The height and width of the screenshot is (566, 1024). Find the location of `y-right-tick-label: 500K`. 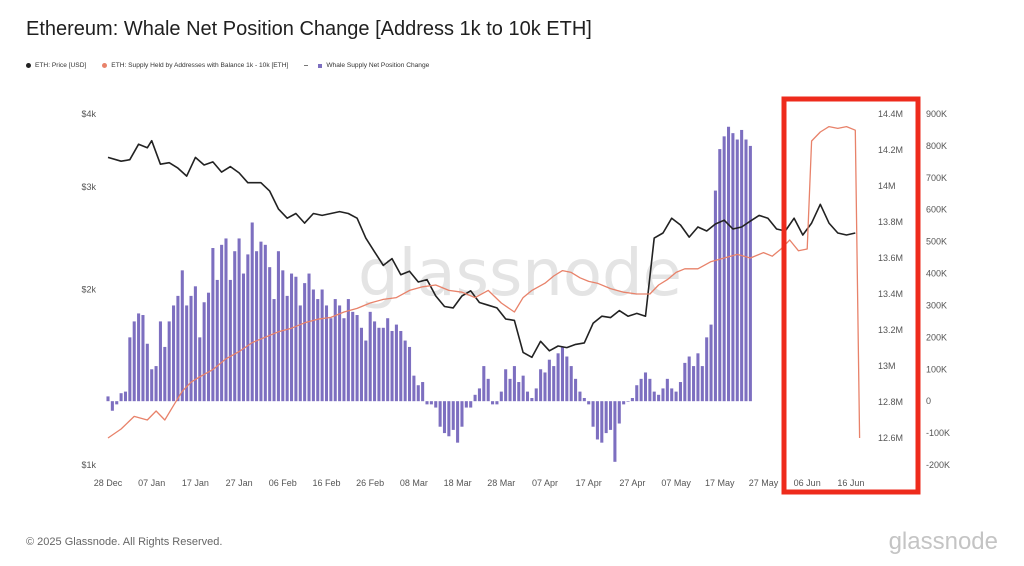

y-right-tick-label: 500K is located at coordinates (936, 242).